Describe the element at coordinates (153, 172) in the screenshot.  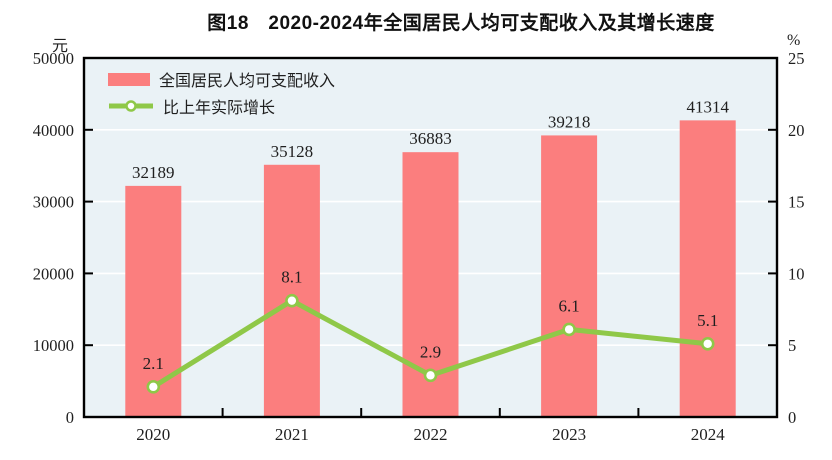
I see `bar-value-label: 32189` at that location.